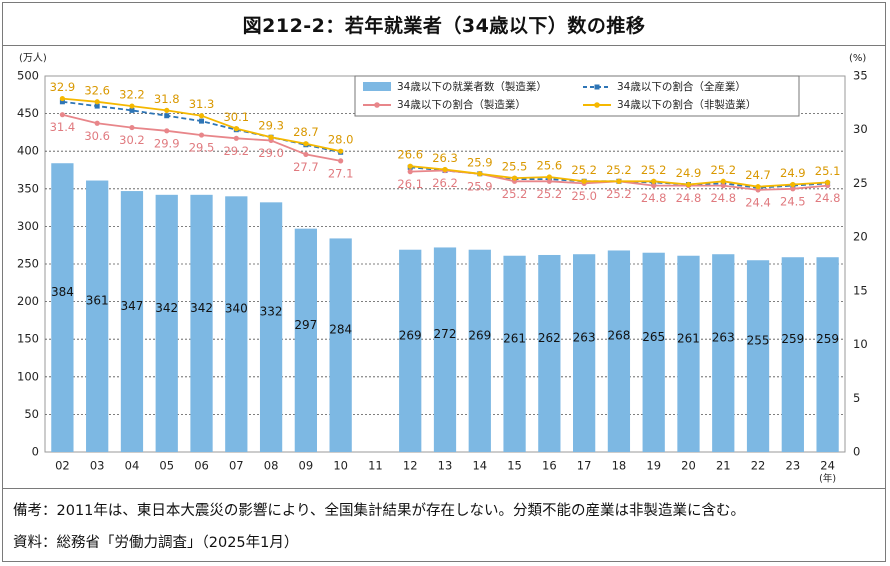  I want to click on bar-value-label: 340, so click(236, 309).